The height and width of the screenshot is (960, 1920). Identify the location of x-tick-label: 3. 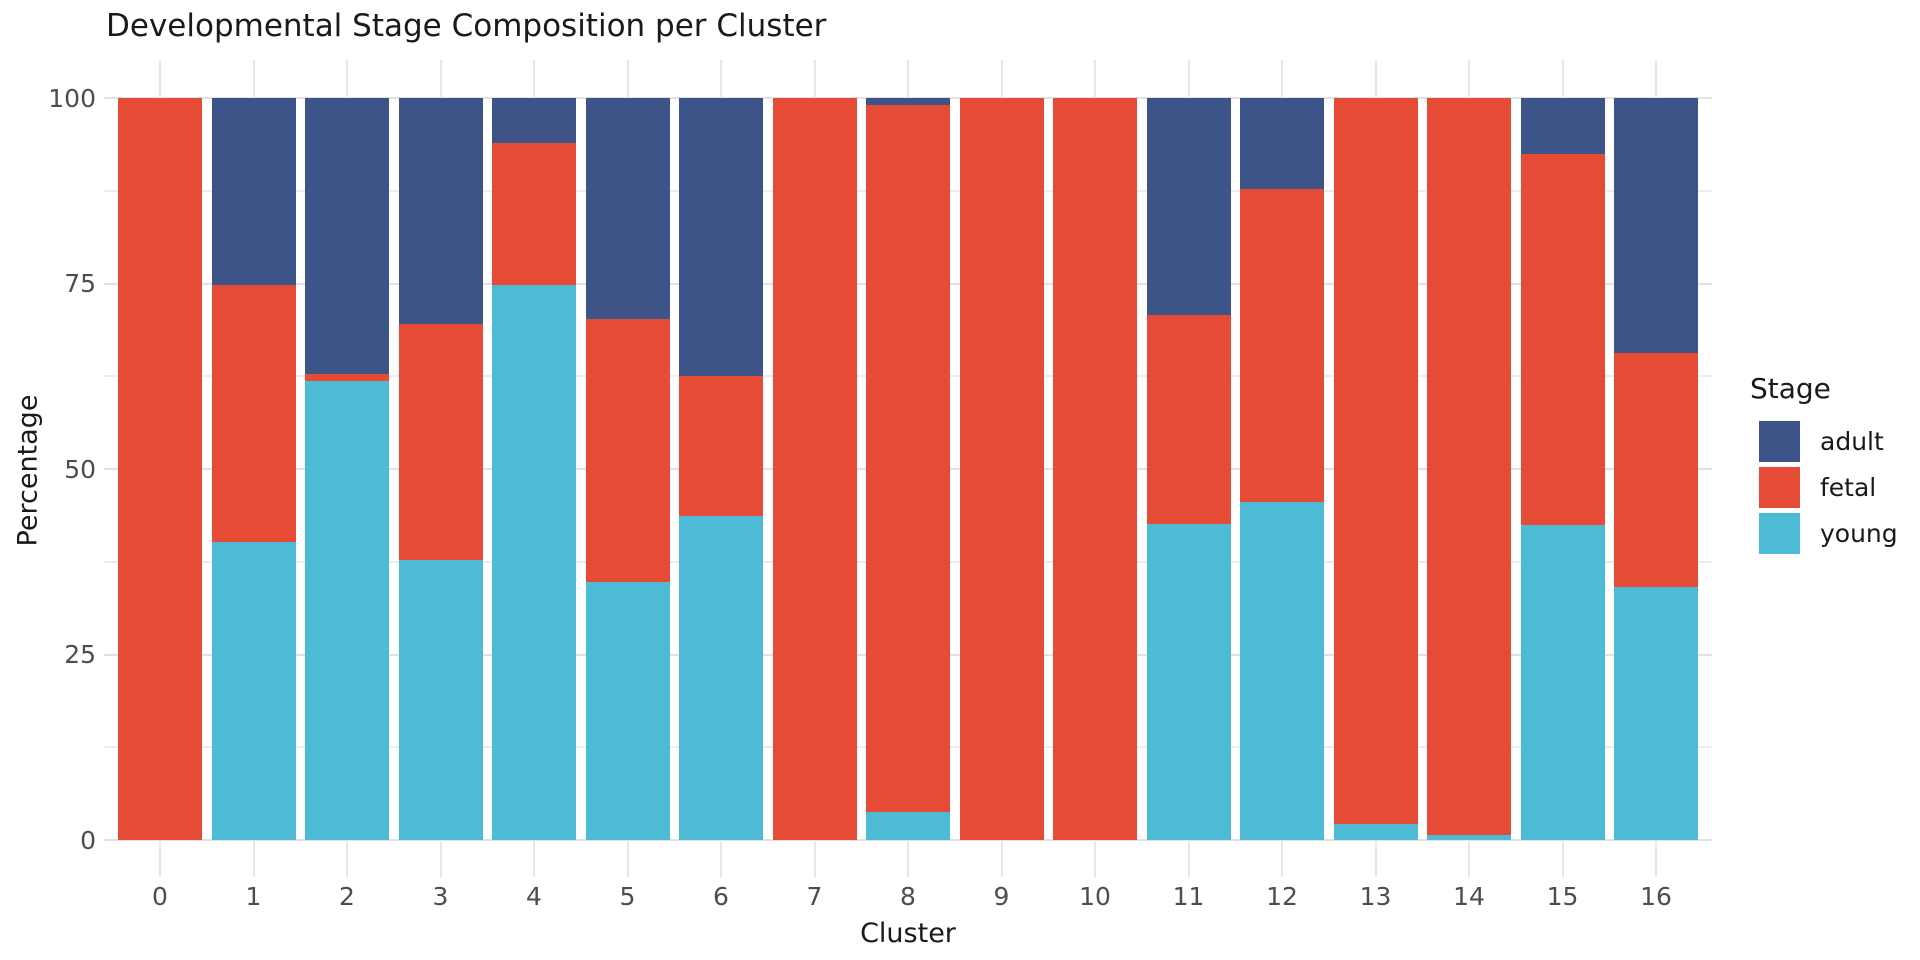
(440, 896).